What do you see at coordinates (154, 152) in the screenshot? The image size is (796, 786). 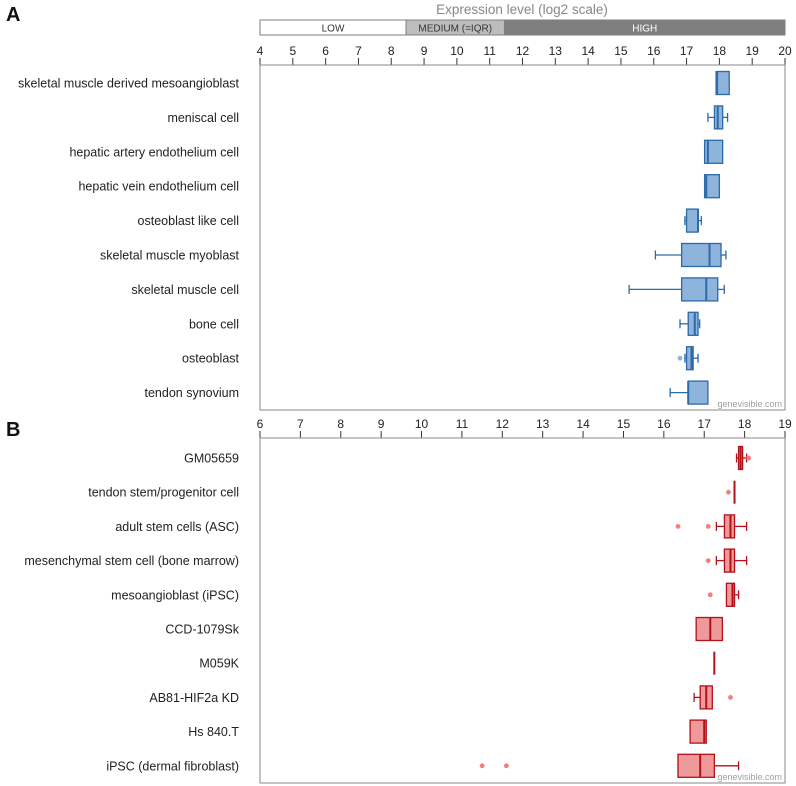 I see `a-category-label: hepatic artery endothelium cell` at bounding box center [154, 152].